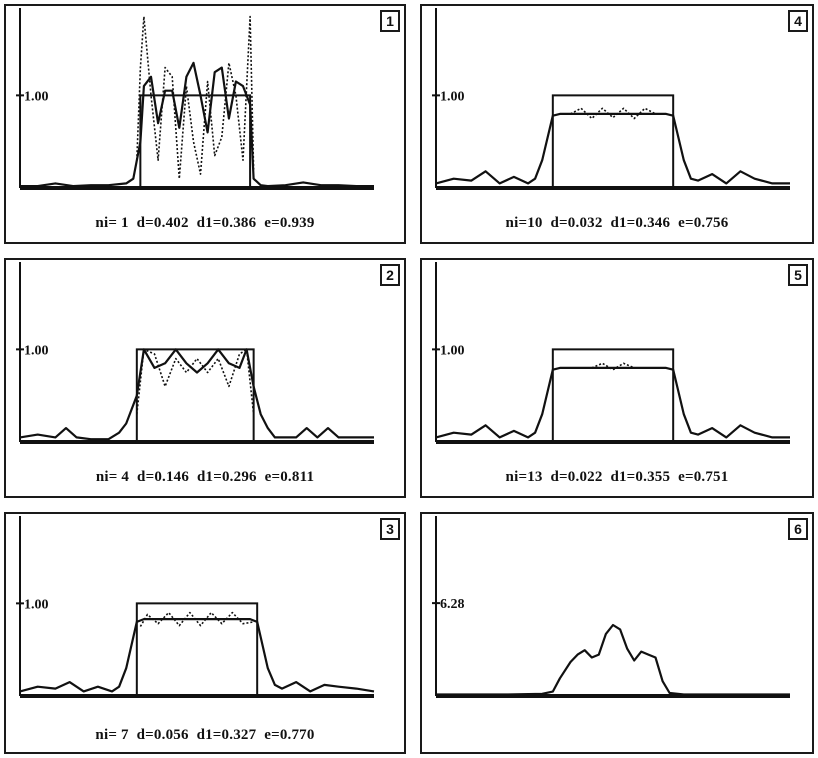  What do you see at coordinates (36, 96) in the screenshot?
I see `y-tick-label-1: 1.00` at bounding box center [36, 96].